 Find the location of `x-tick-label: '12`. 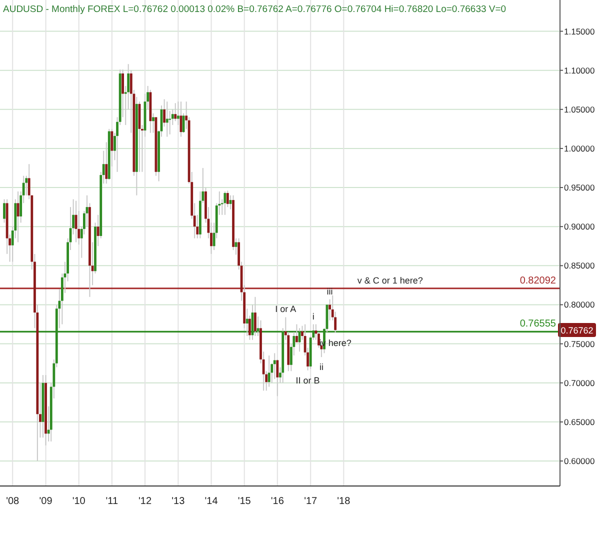

x-tick-label: '12 is located at coordinates (145, 501).